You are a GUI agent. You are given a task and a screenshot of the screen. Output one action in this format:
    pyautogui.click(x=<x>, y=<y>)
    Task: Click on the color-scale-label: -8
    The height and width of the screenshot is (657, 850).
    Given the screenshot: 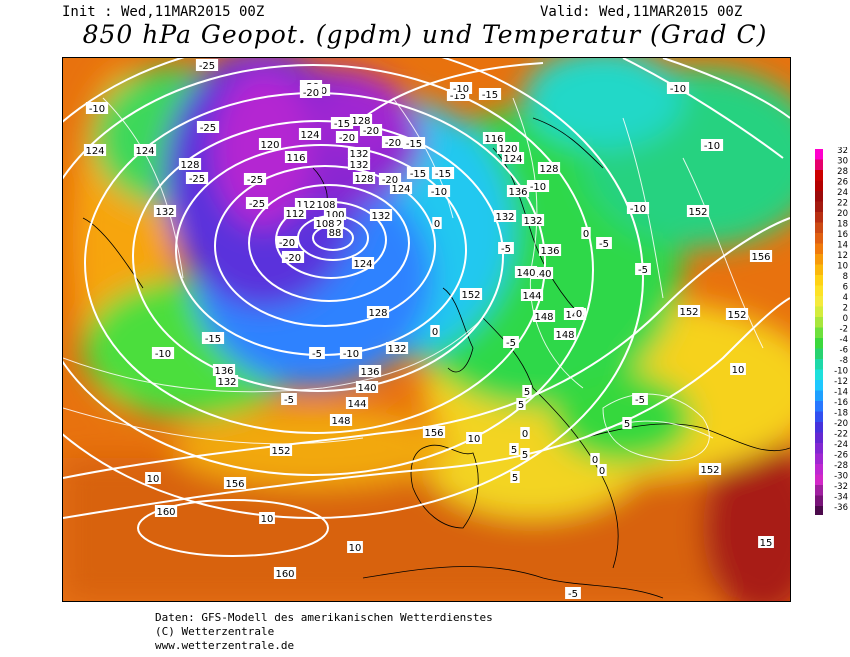 What is the action you would take?
    pyautogui.click(x=844, y=361)
    